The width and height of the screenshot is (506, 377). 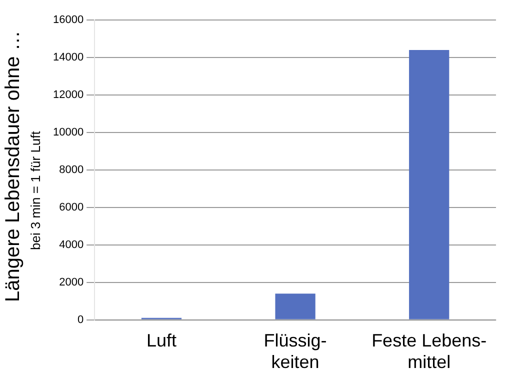 I want to click on y-tick-label: 14000, so click(x=68, y=58).